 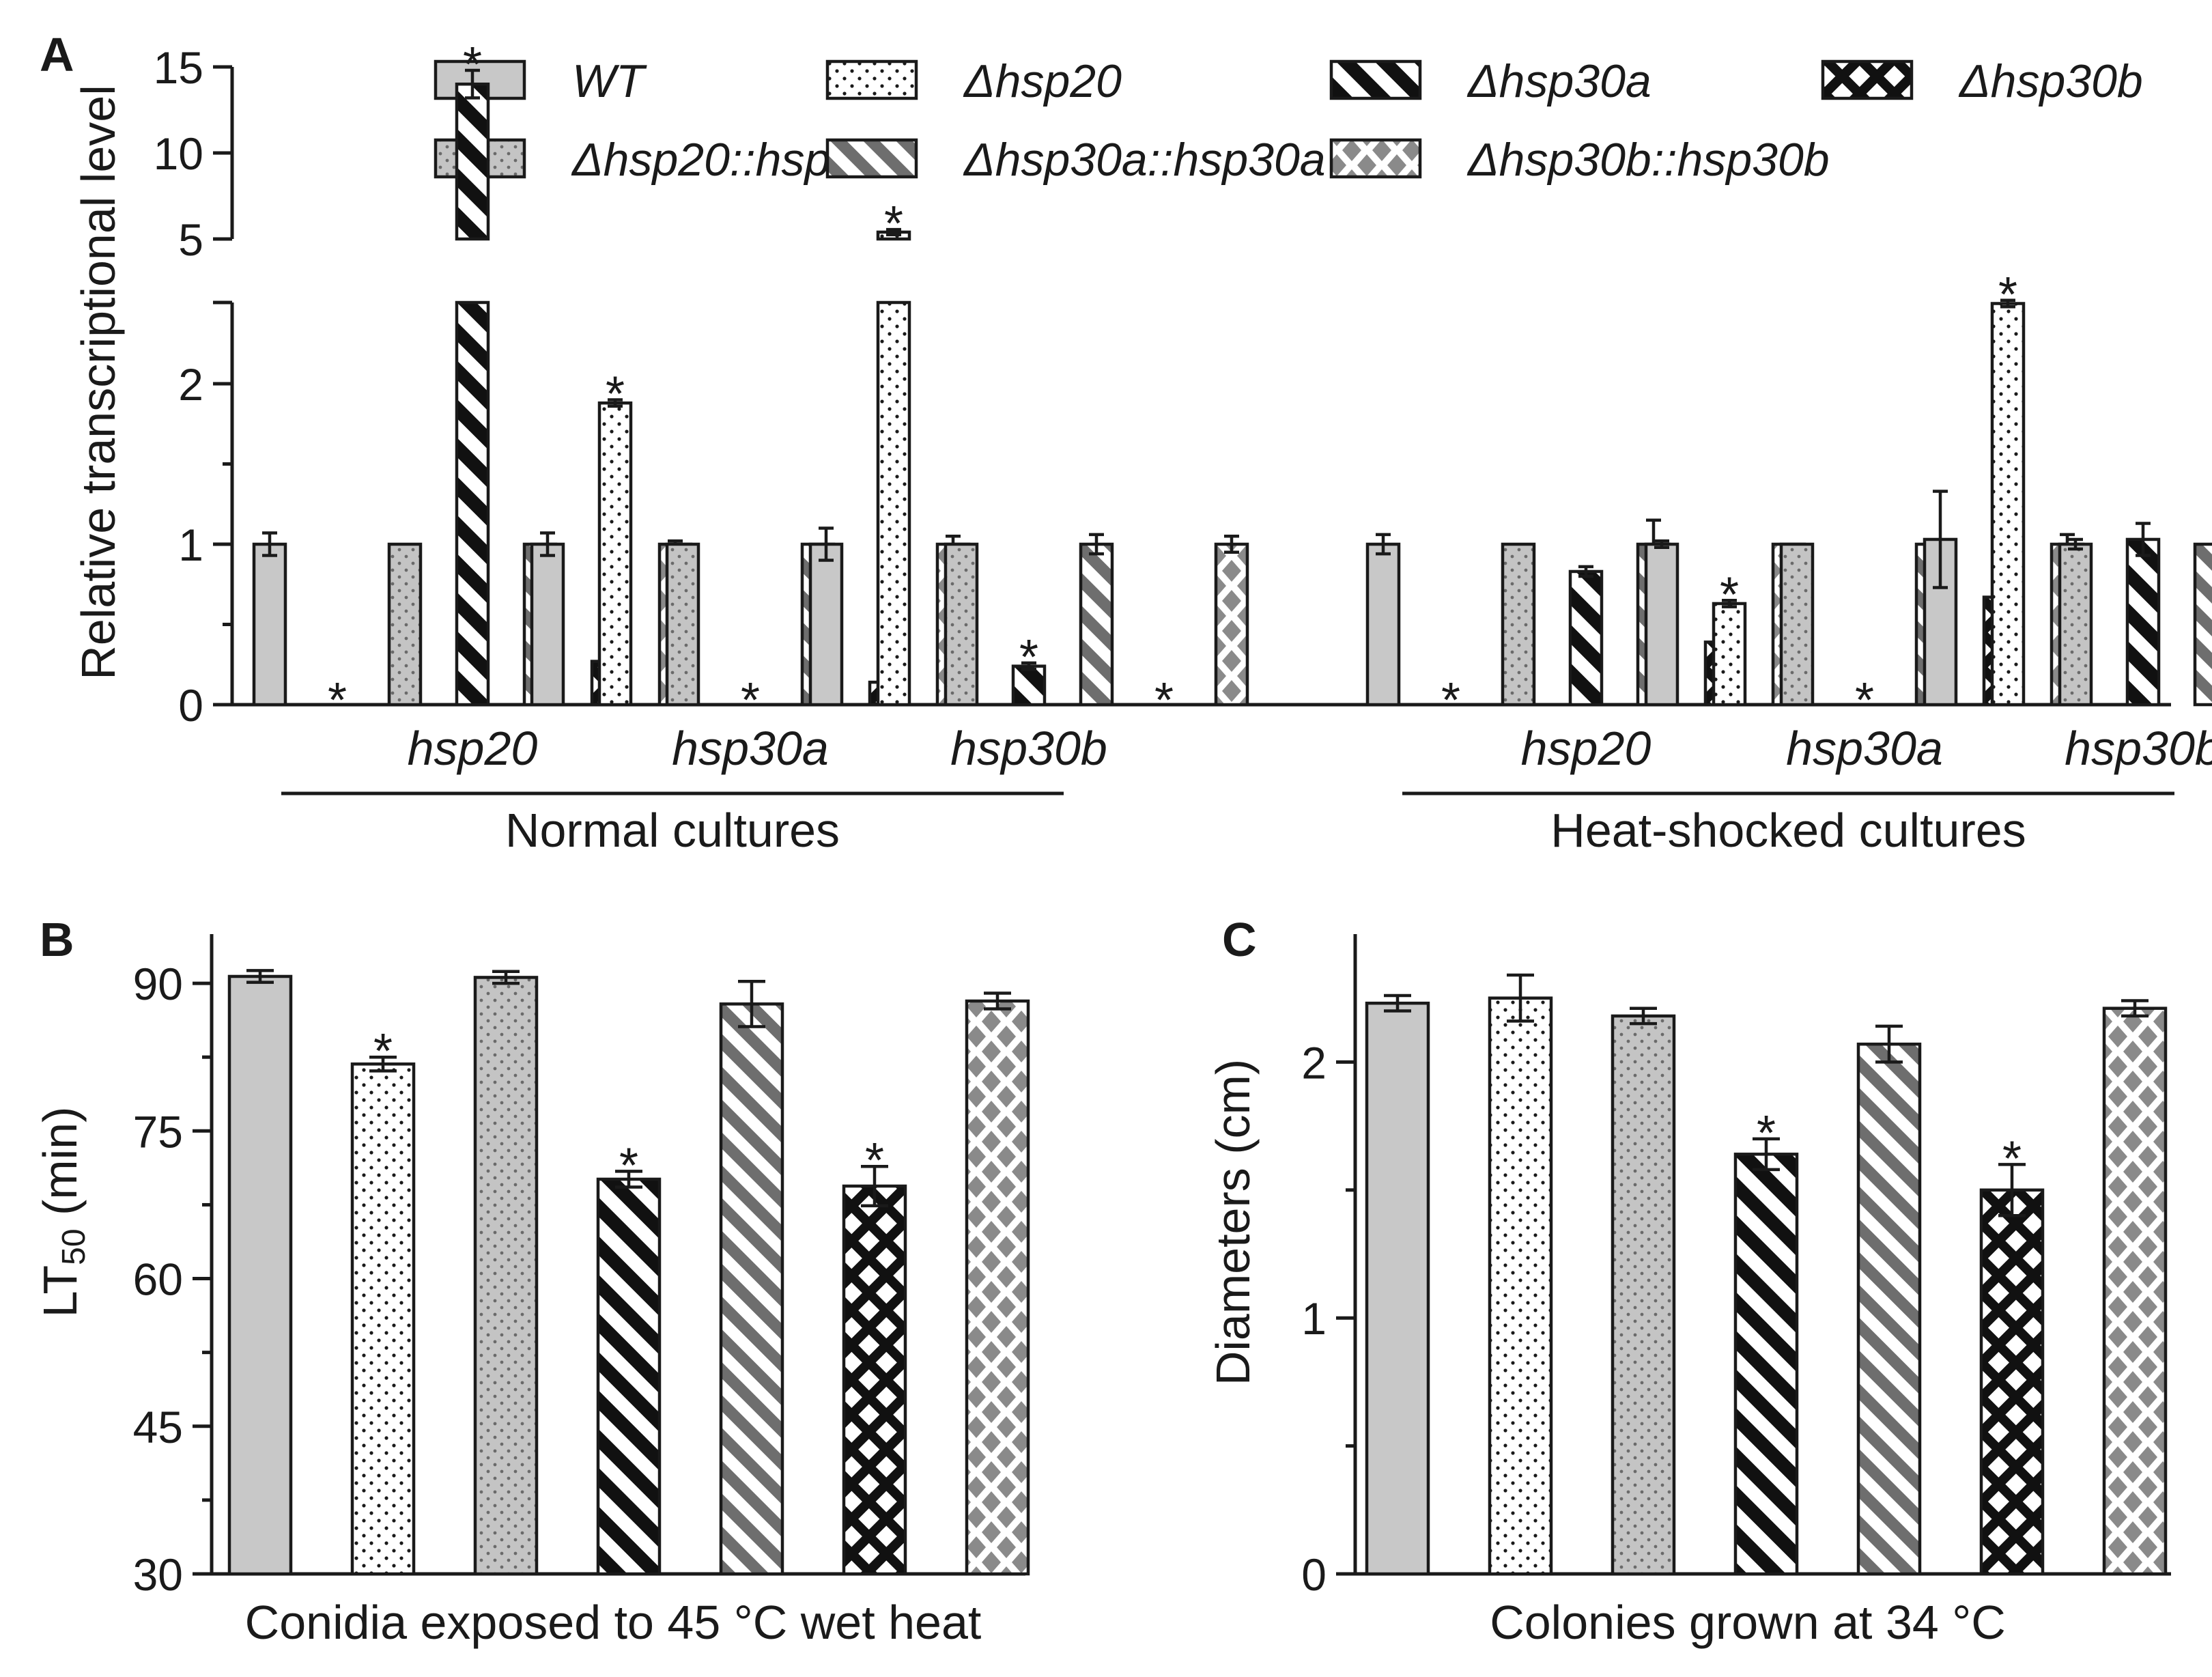 What do you see at coordinates (74, 1246) in the screenshot?
I see `panel-b-ylabel-sub: 50` at bounding box center [74, 1246].